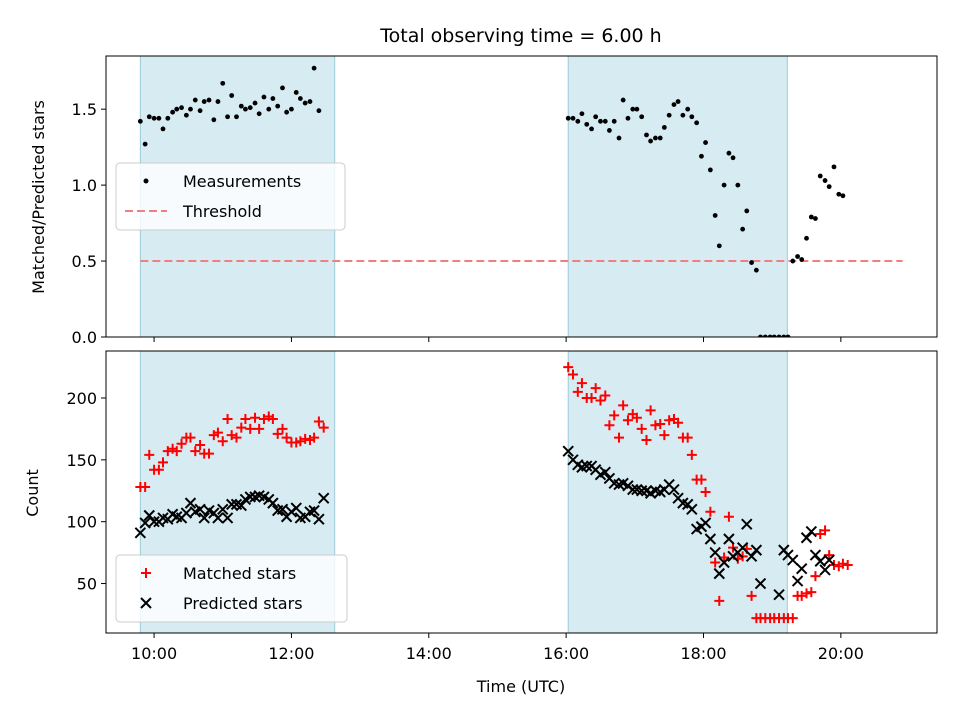 This screenshot has width=960, height=720. Describe the element at coordinates (84, 185) in the screenshot. I see `y-tick-label: 1.0` at that location.